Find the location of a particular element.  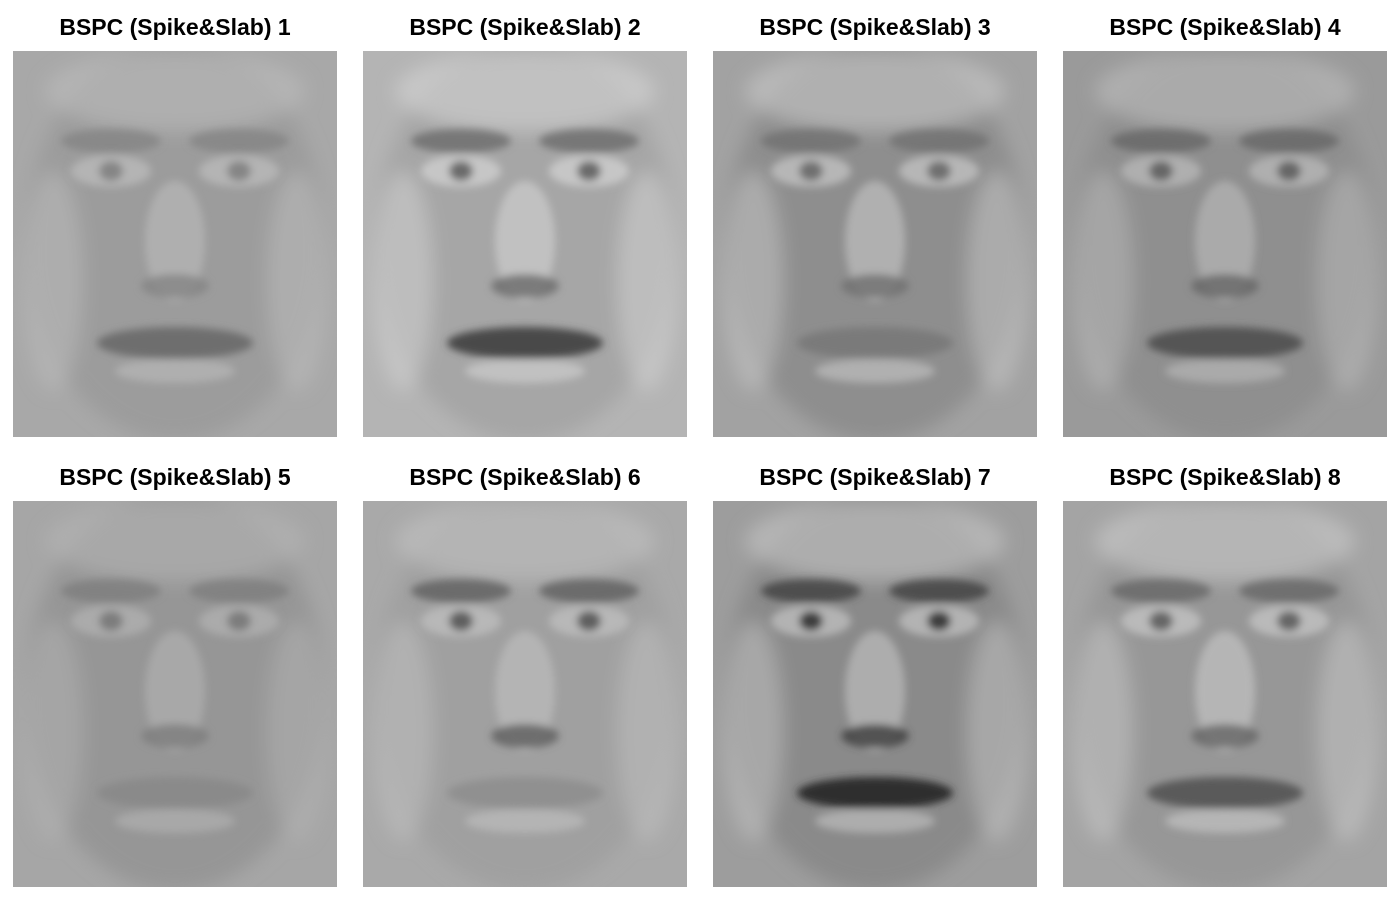

panel-title: BSPC (Spike&Slab) 4 is located at coordinates (1225, 27).